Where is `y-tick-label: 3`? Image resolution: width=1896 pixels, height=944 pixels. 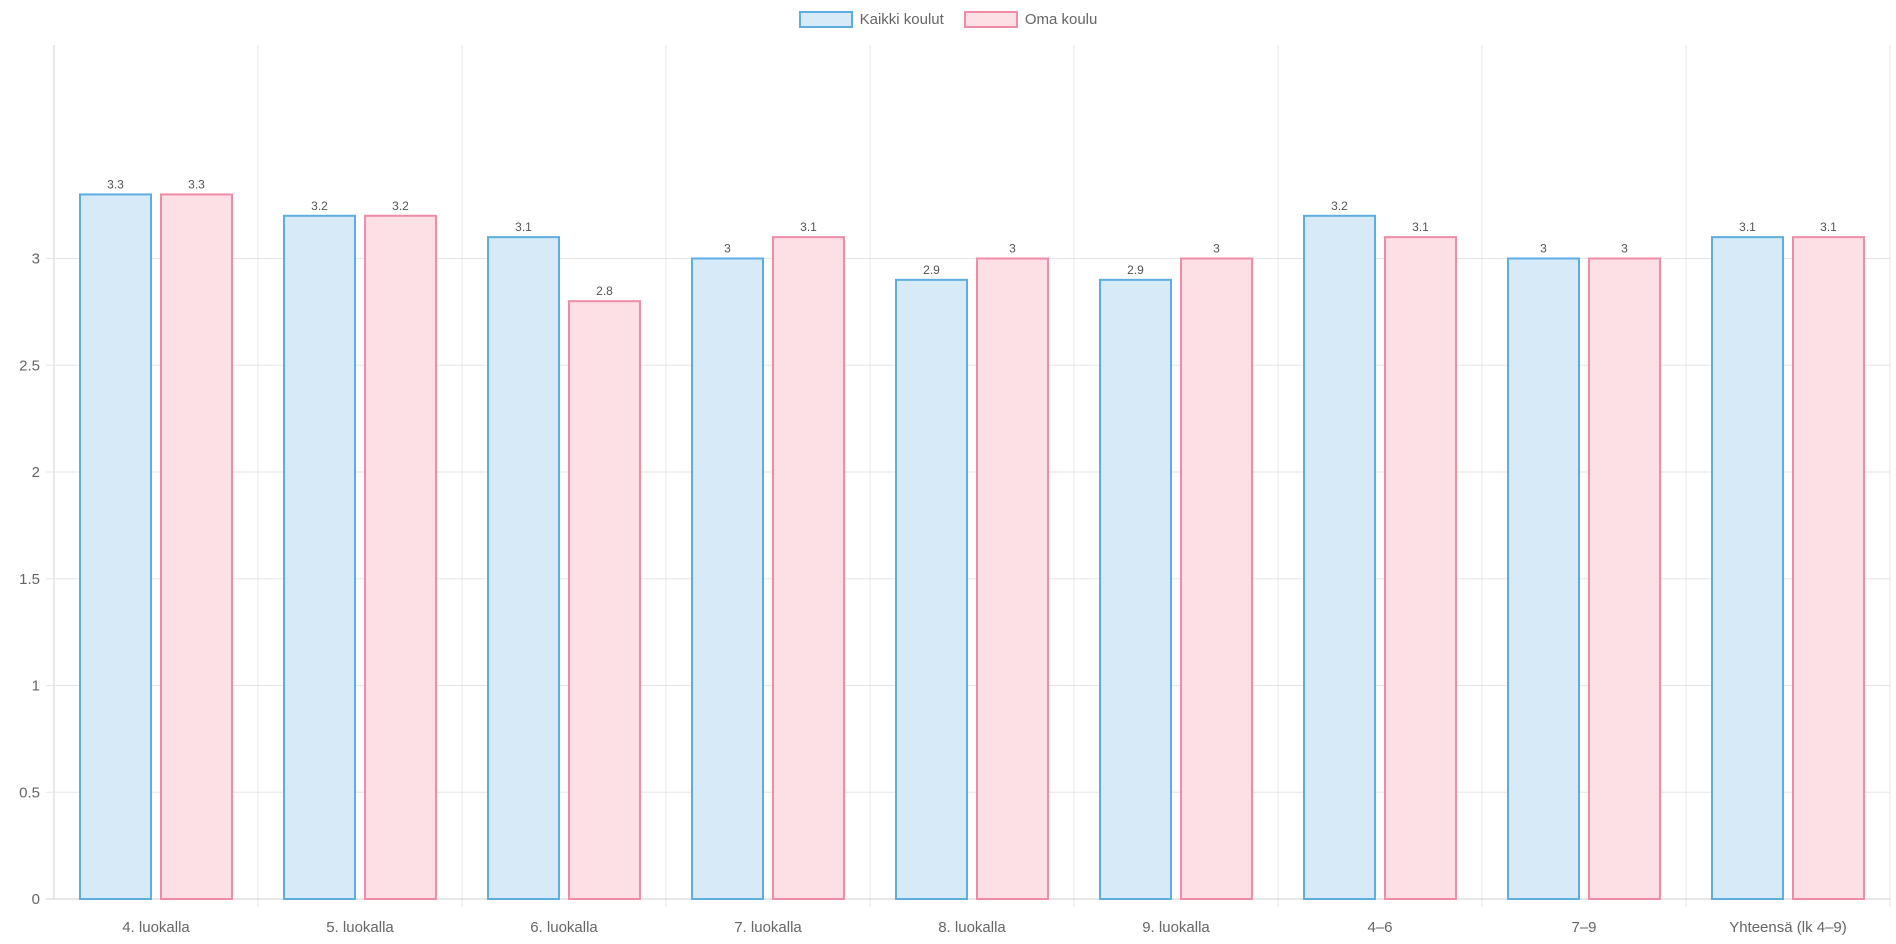
y-tick-label: 3 is located at coordinates (36, 259).